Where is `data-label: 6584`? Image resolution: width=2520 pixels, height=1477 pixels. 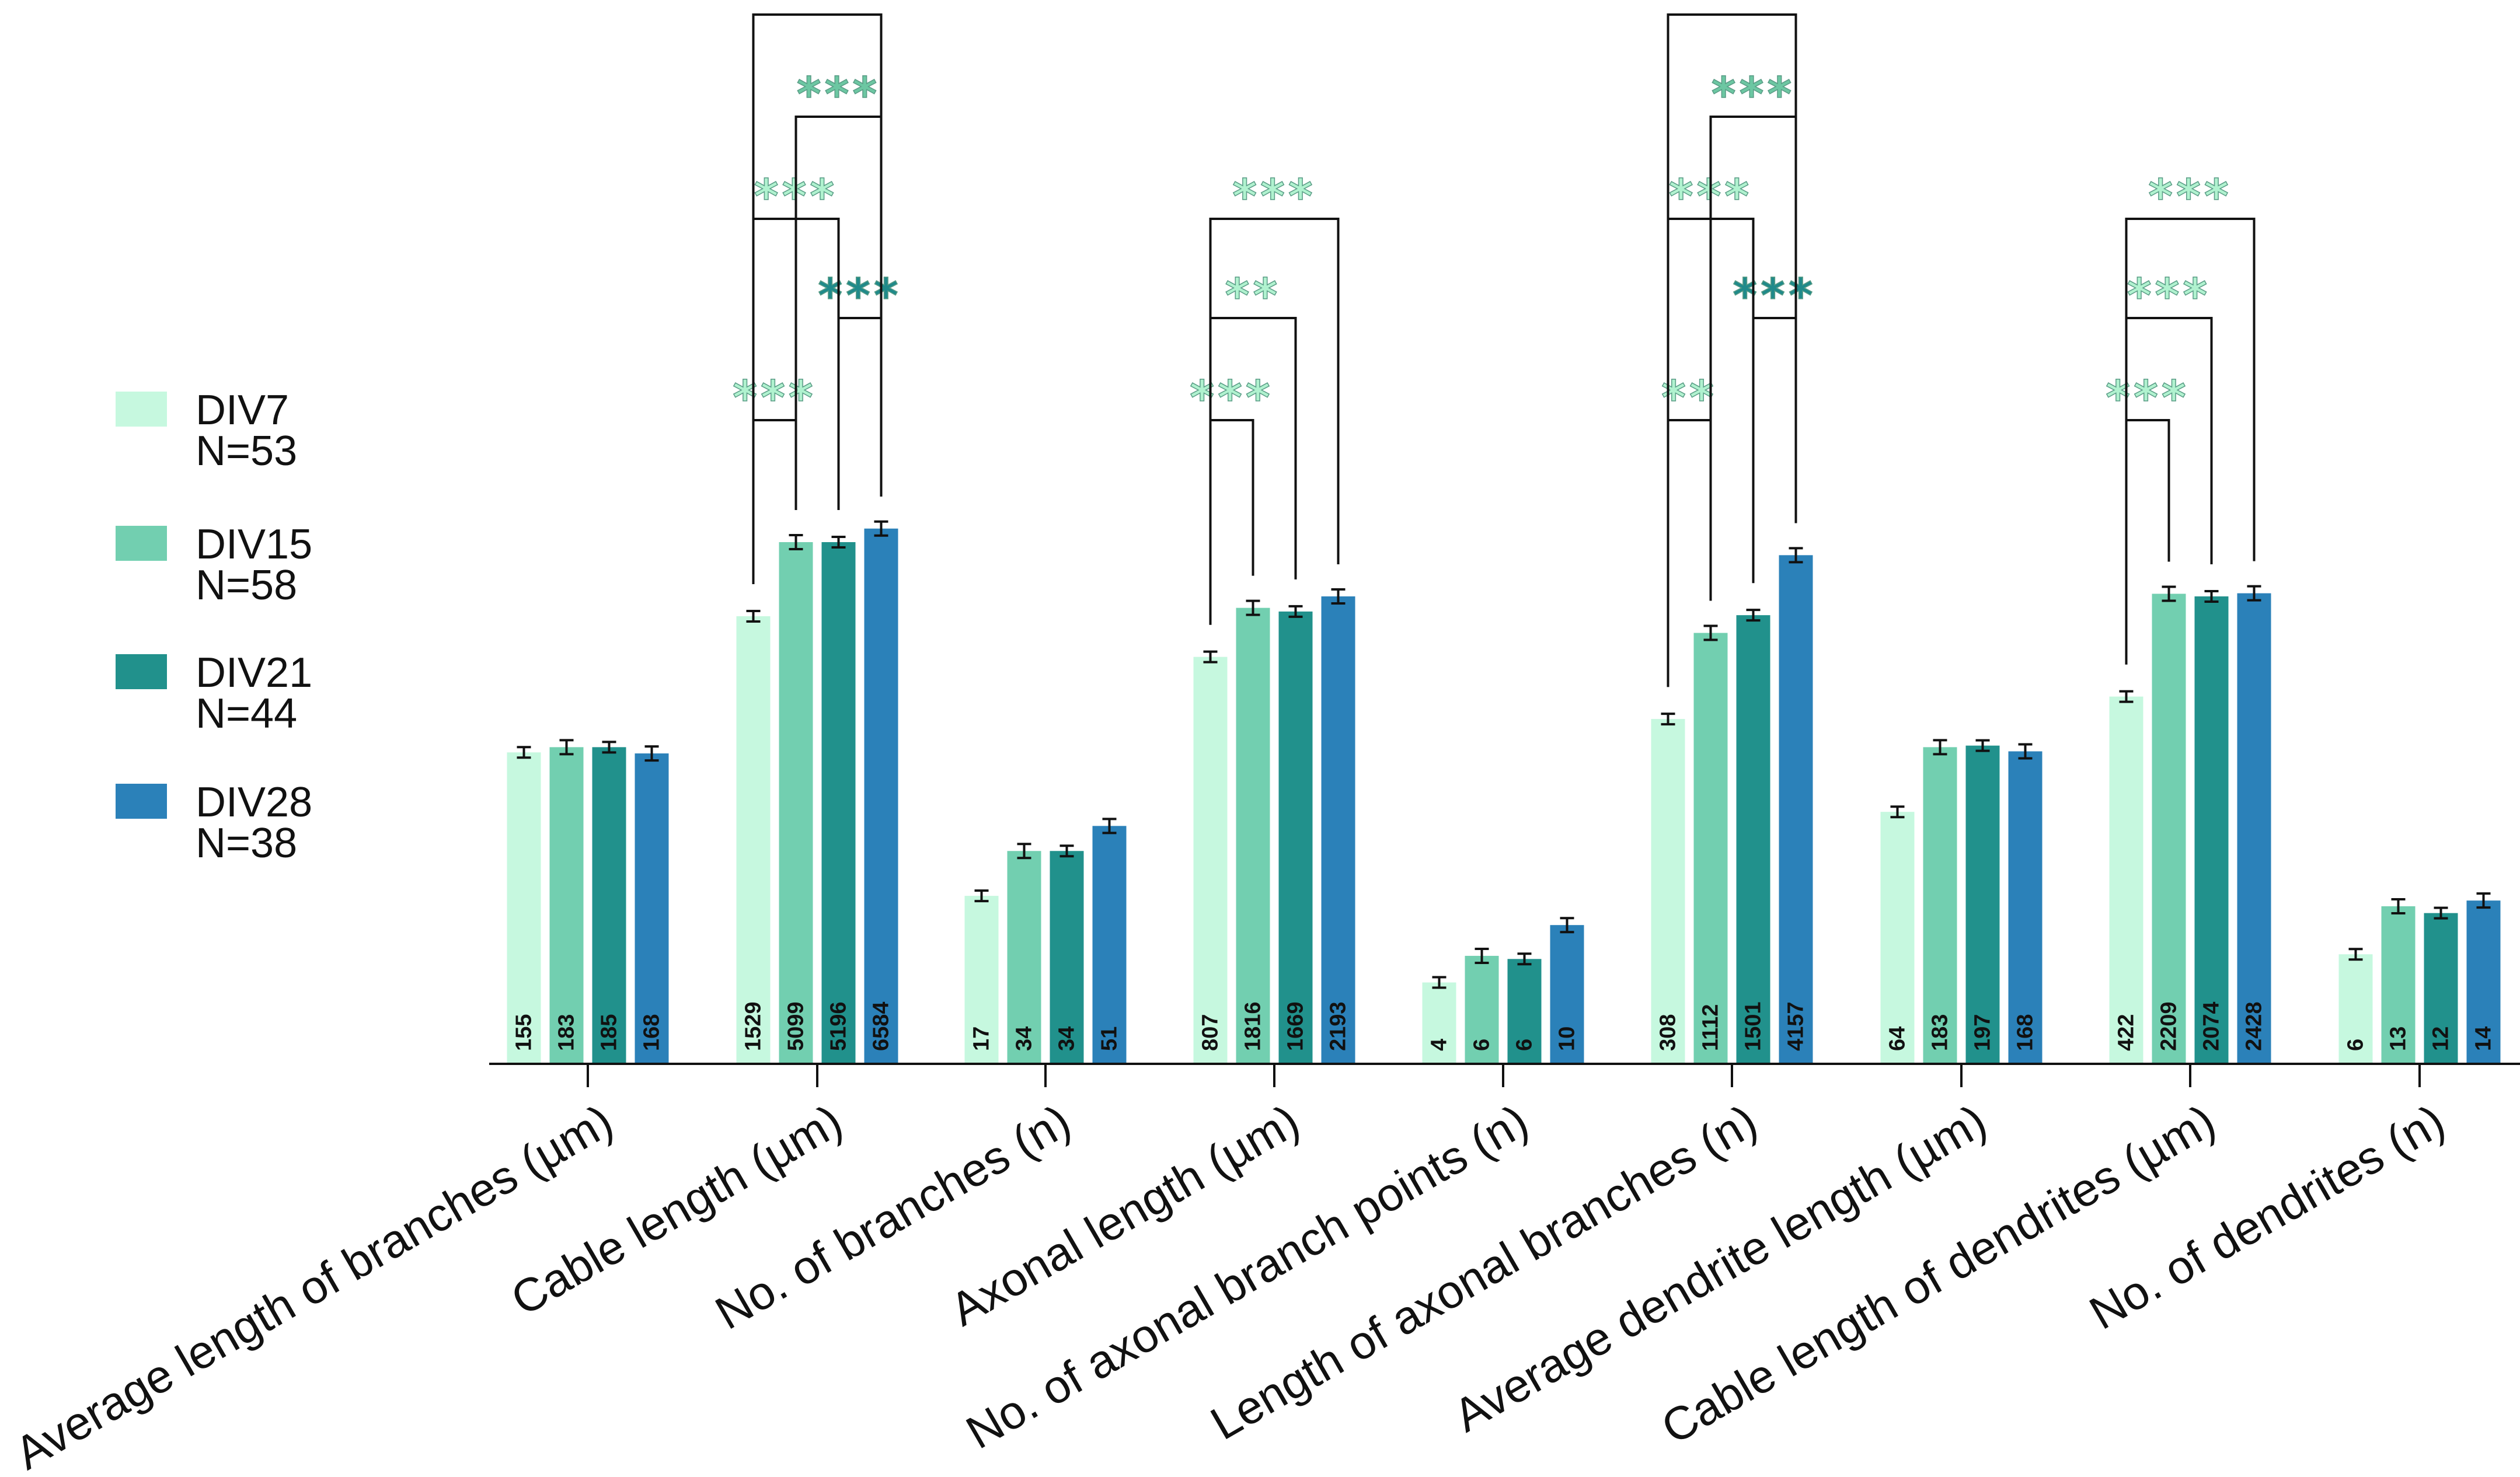
data-label: 6584 is located at coordinates (881, 1026).